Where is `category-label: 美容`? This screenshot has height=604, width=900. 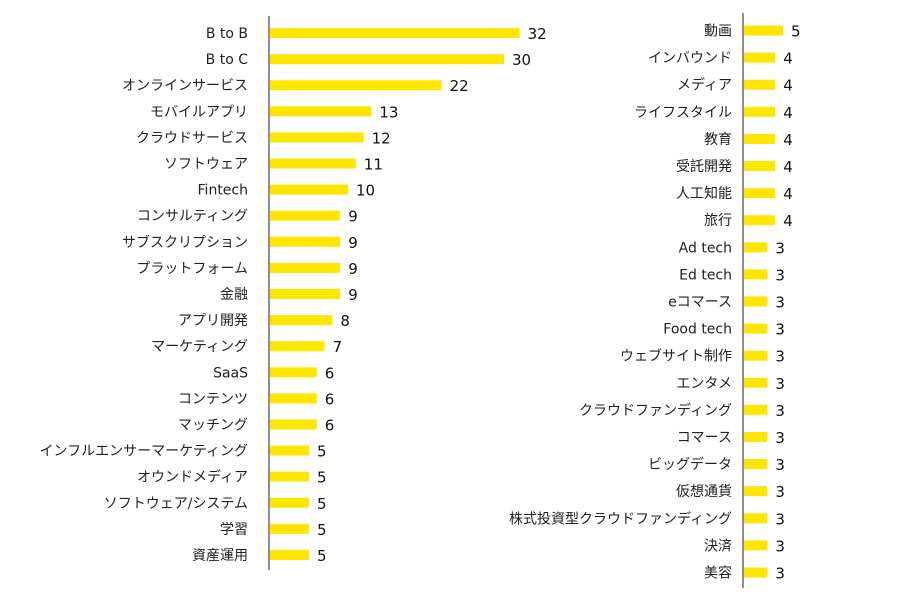 category-label: 美容 is located at coordinates (718, 572).